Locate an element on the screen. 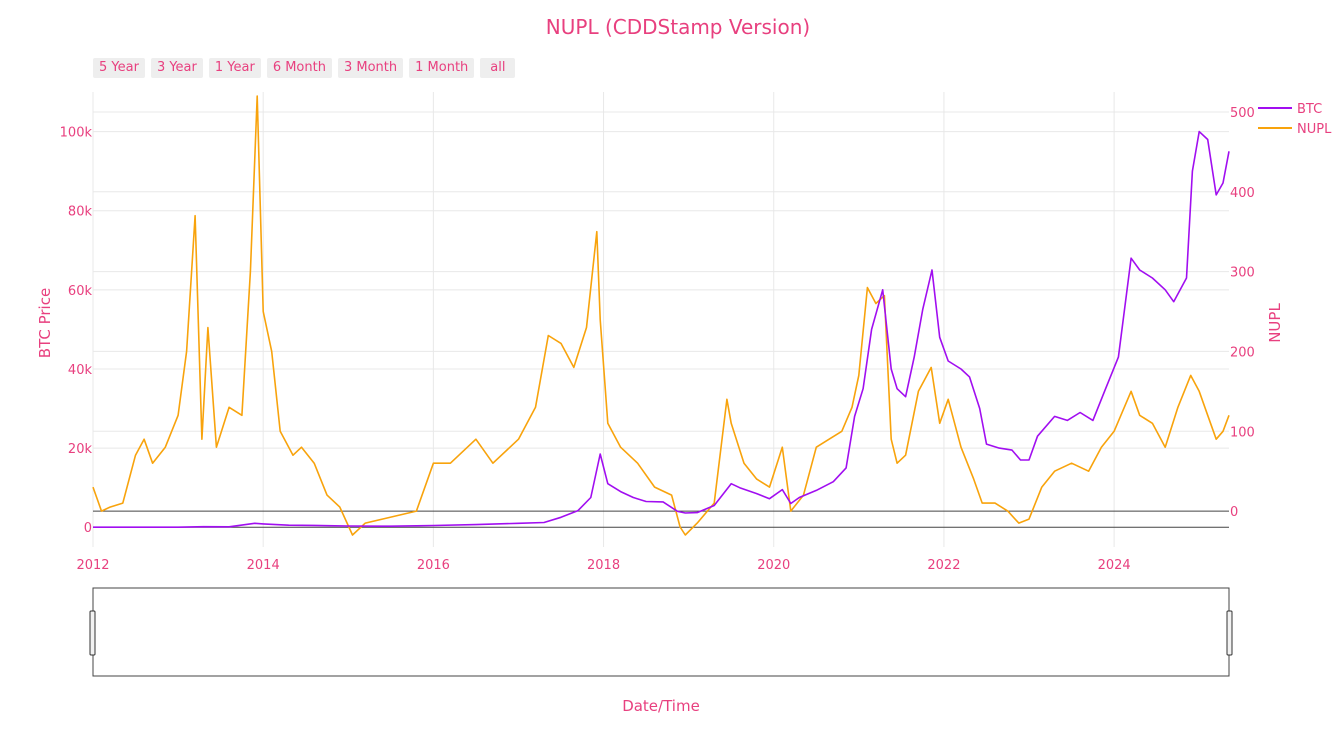 The image size is (1343, 733). range-button-1-year: 1 Year is located at coordinates (234, 68).